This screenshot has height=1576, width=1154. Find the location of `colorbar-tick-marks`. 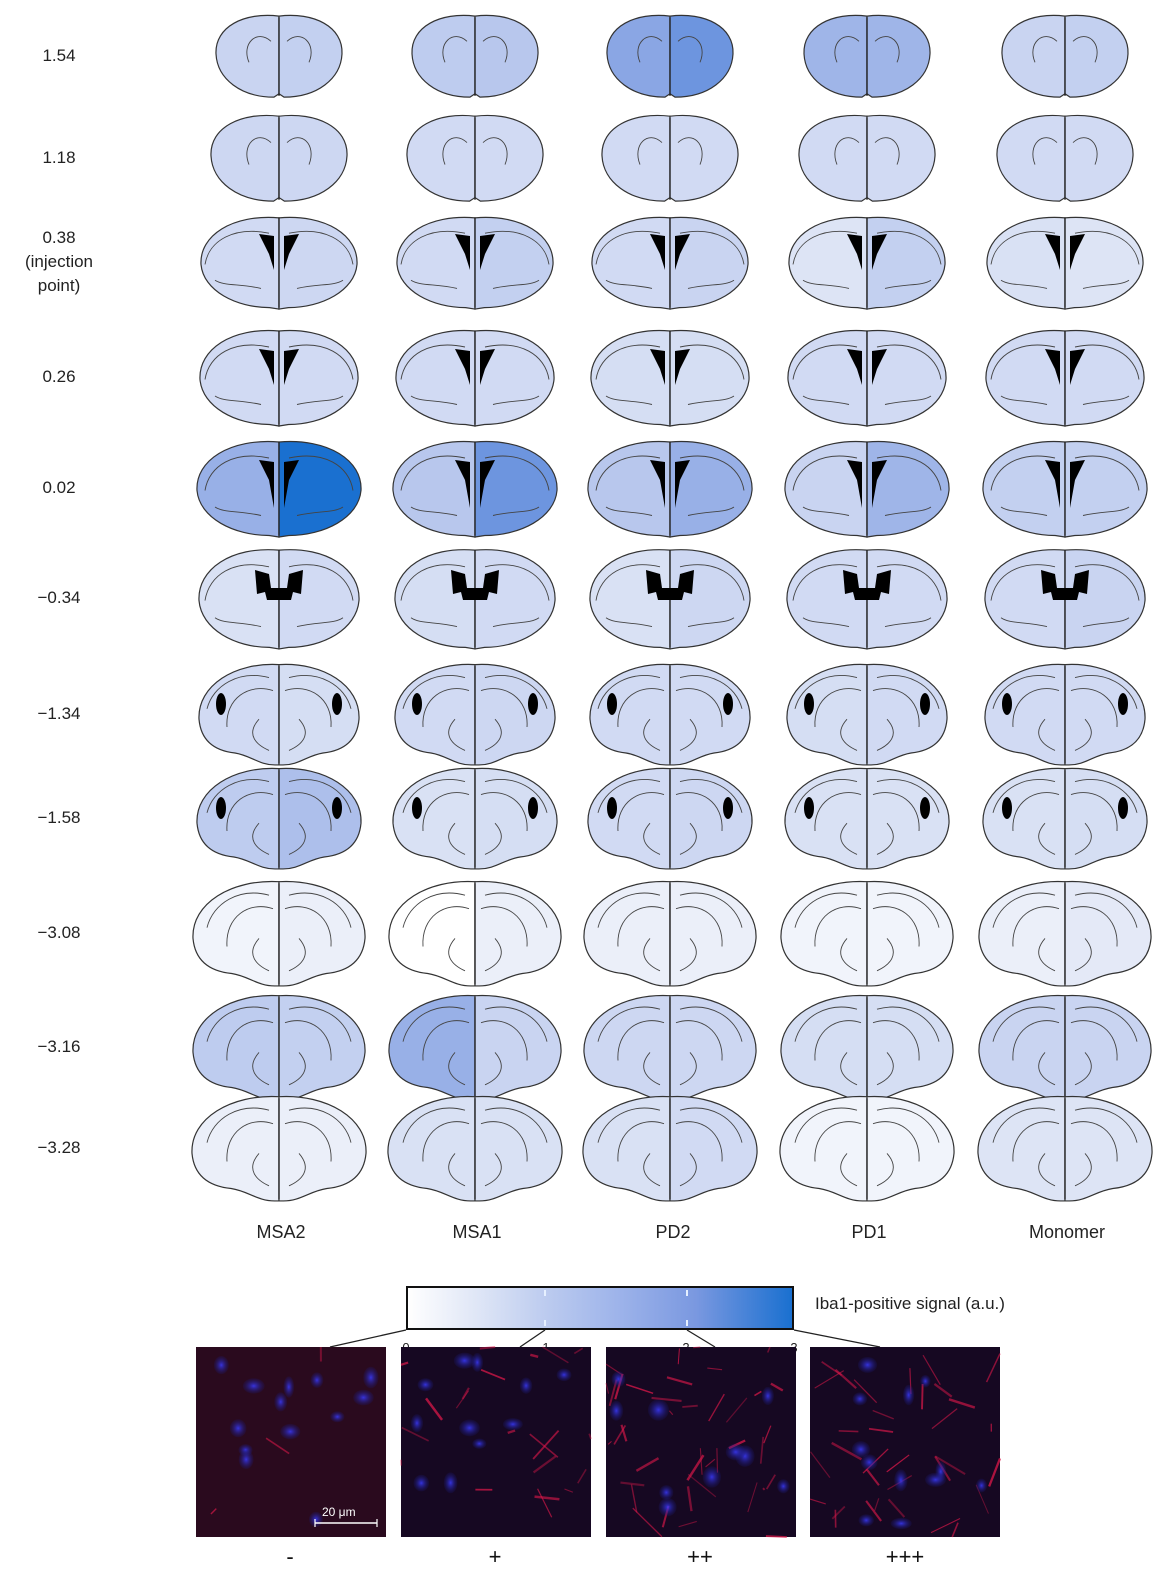

colorbar-tick-marks is located at coordinates (616, 1308).